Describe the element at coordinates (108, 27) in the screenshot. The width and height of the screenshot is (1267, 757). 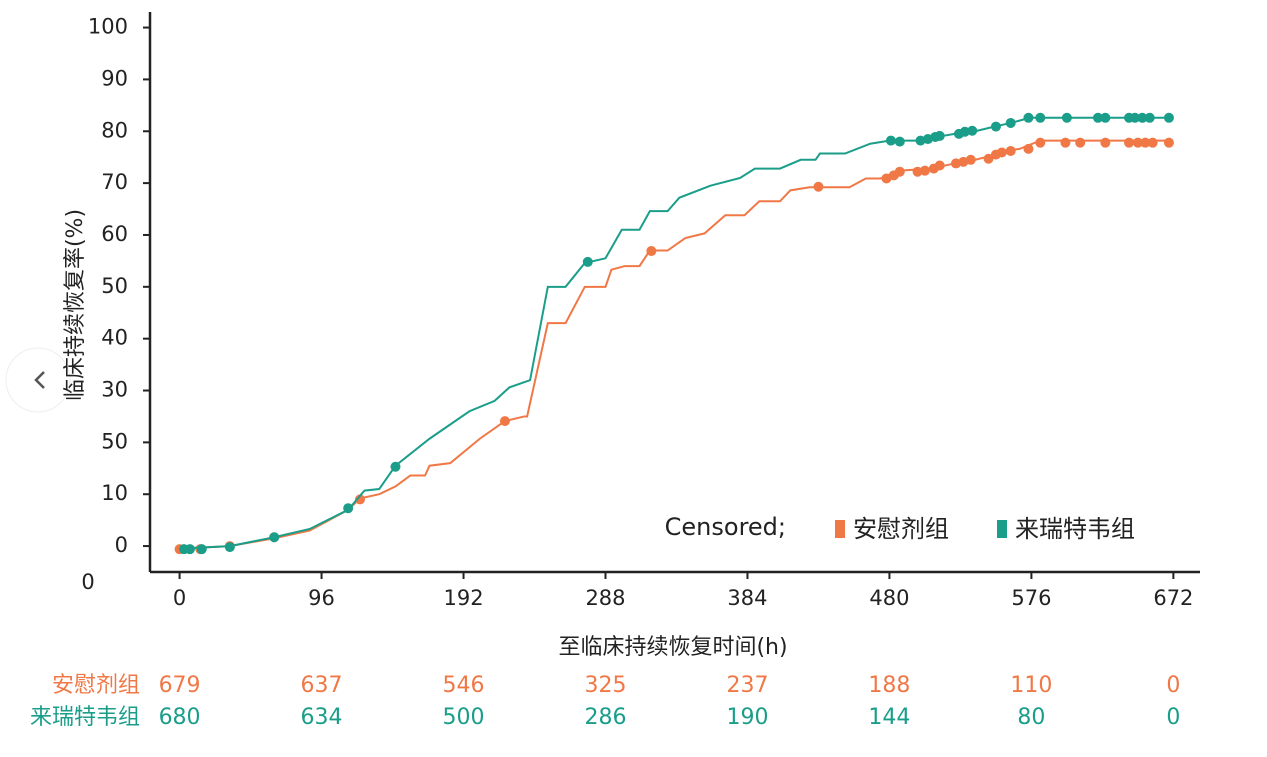
I see `y-tick-label: 100` at that location.